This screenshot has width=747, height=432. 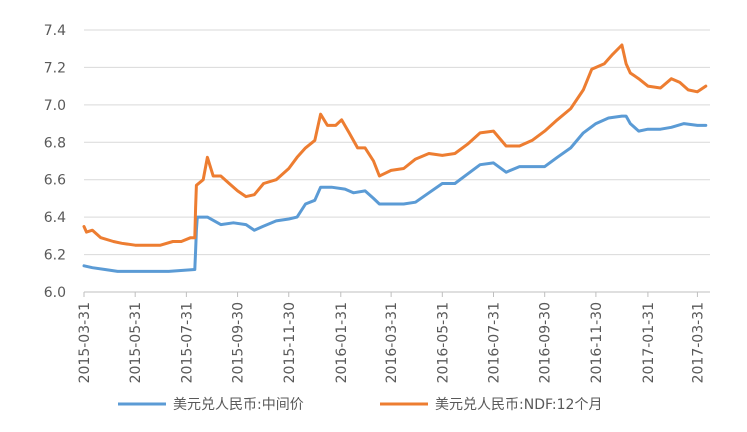 I want to click on legend: 美元兑人民币:中间价 美元兑人民币:NDF:12个月, so click(x=360, y=405).